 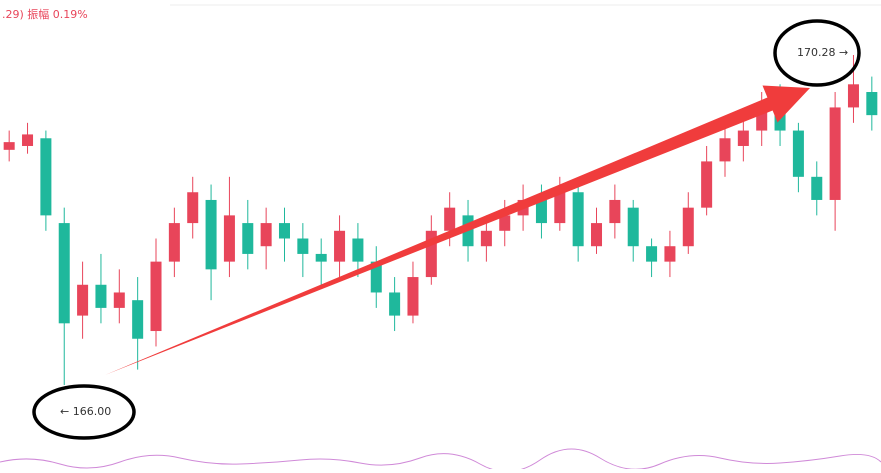 I want to click on high-label: 170.28 →, so click(x=822, y=52).